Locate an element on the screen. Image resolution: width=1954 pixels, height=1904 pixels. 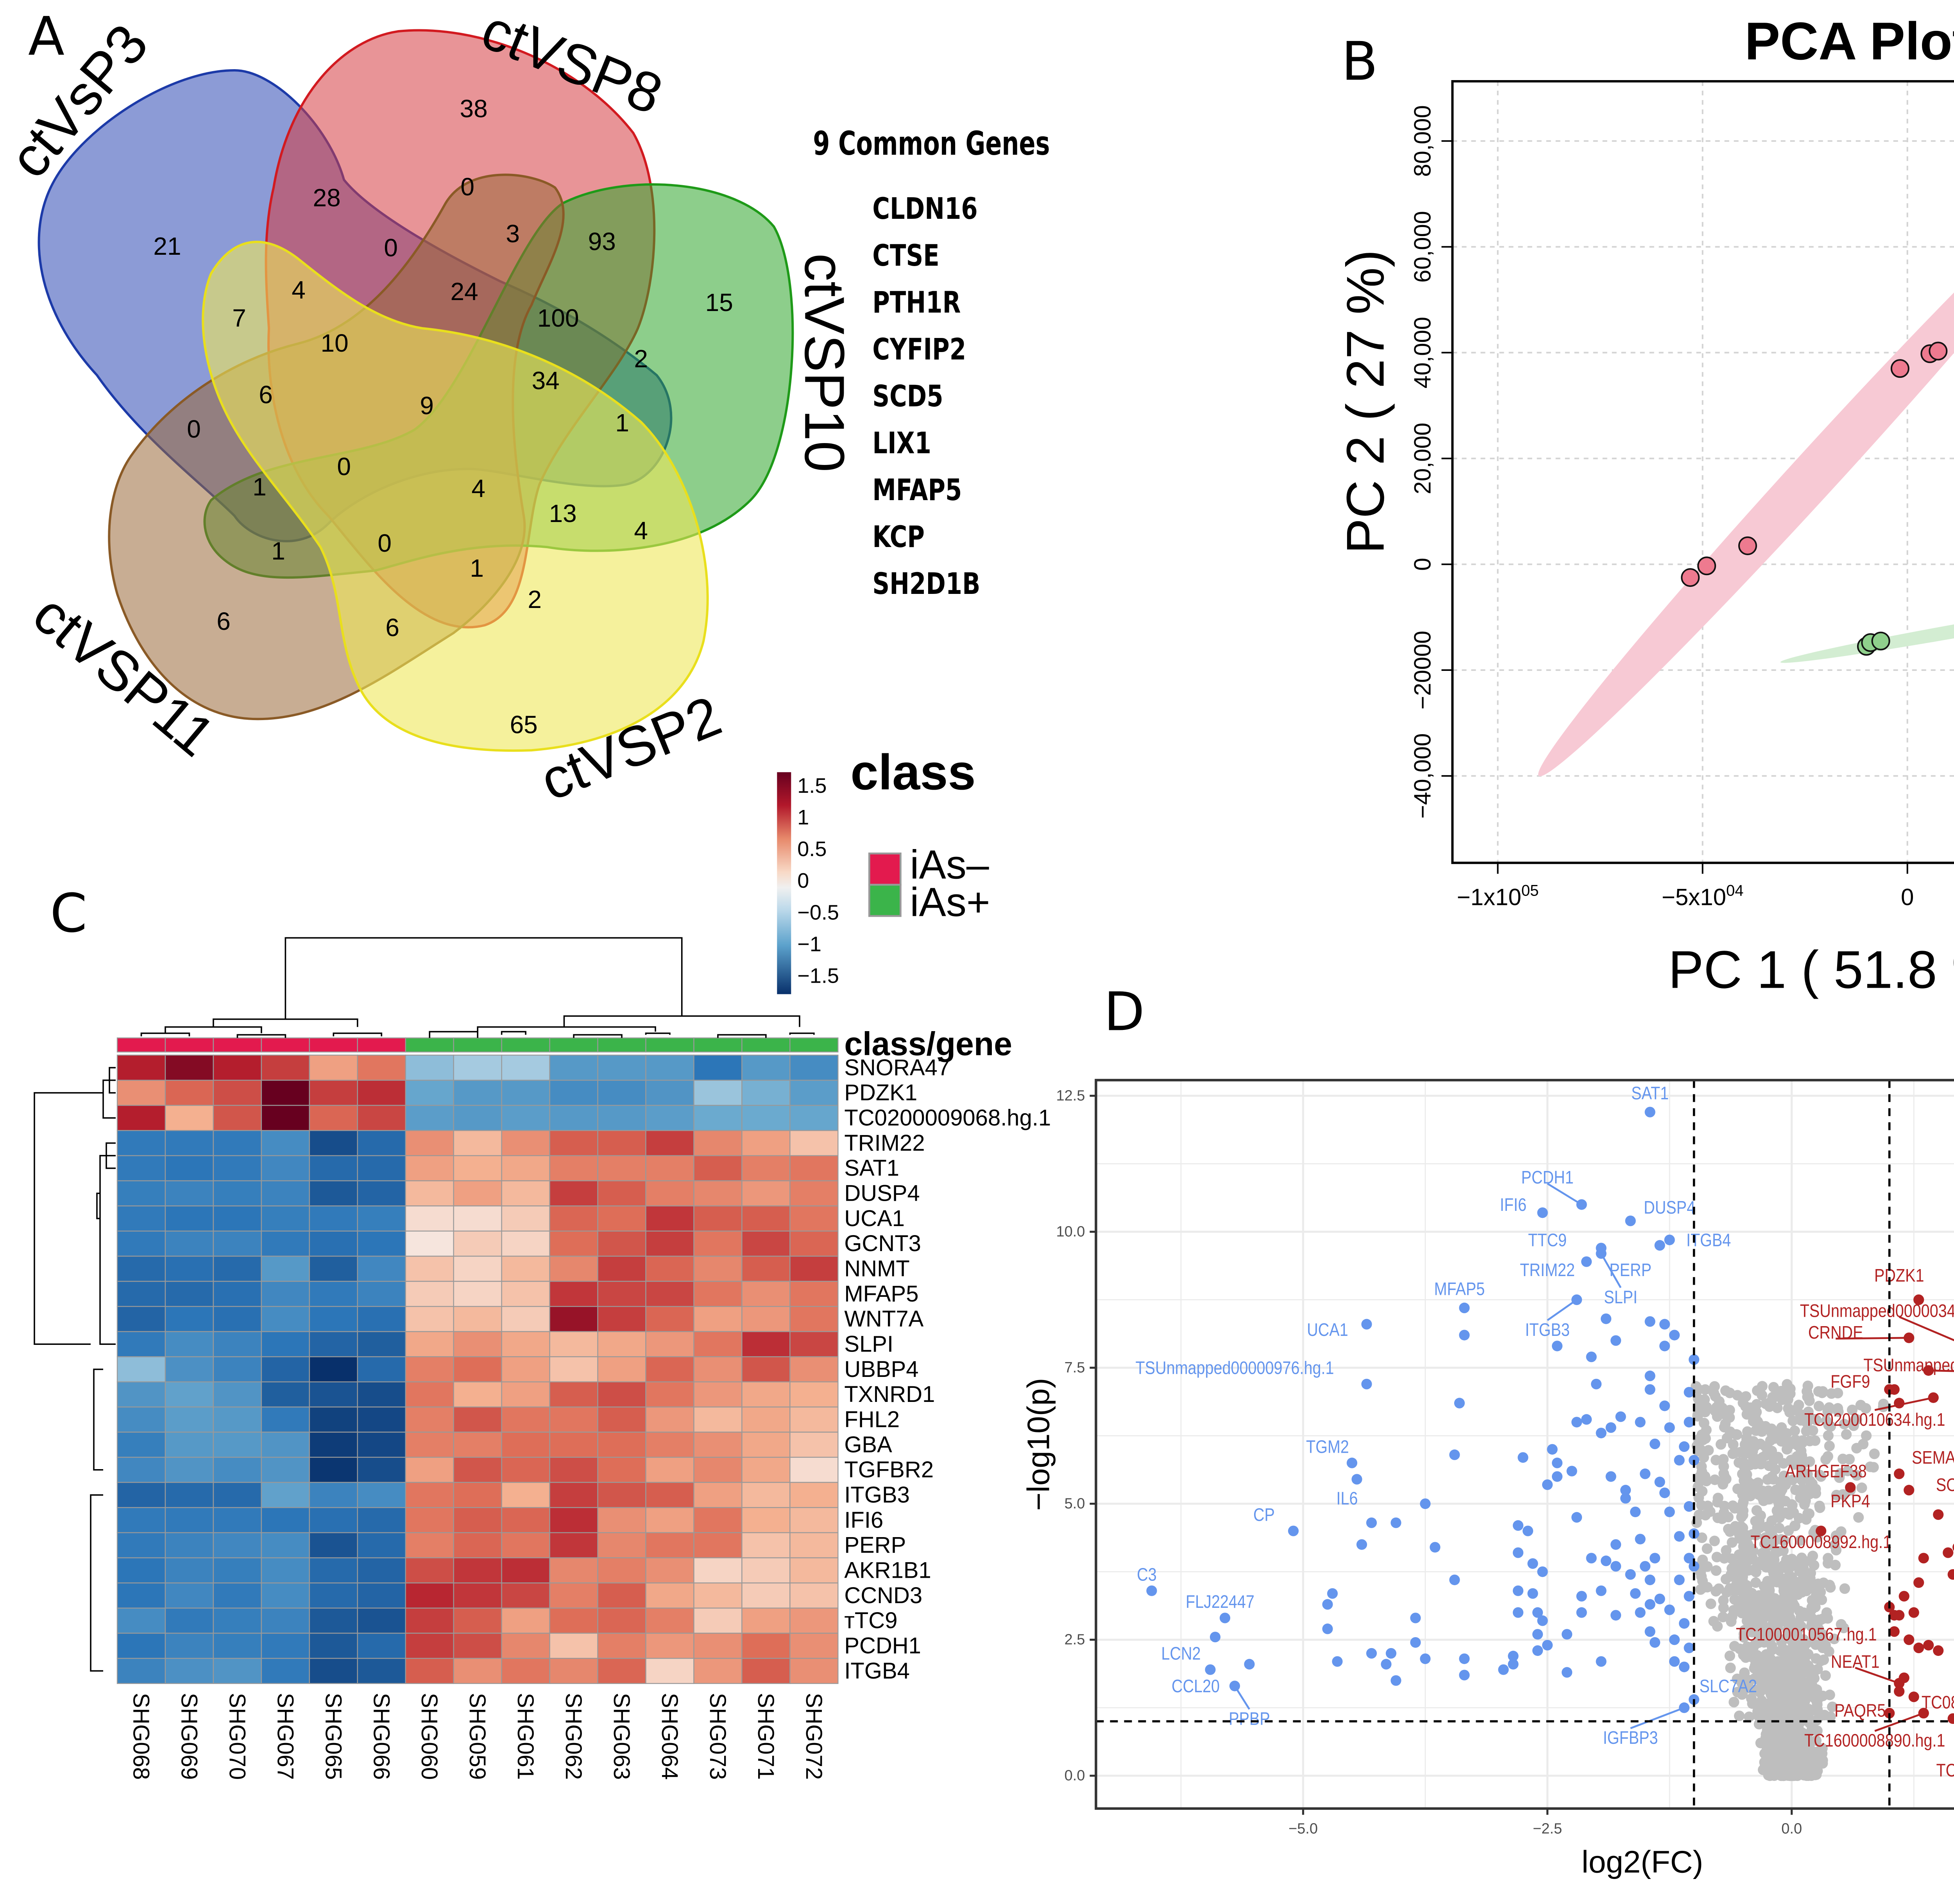
volcano-y-tick-label: 12.5 is located at coordinates (1070, 1095).